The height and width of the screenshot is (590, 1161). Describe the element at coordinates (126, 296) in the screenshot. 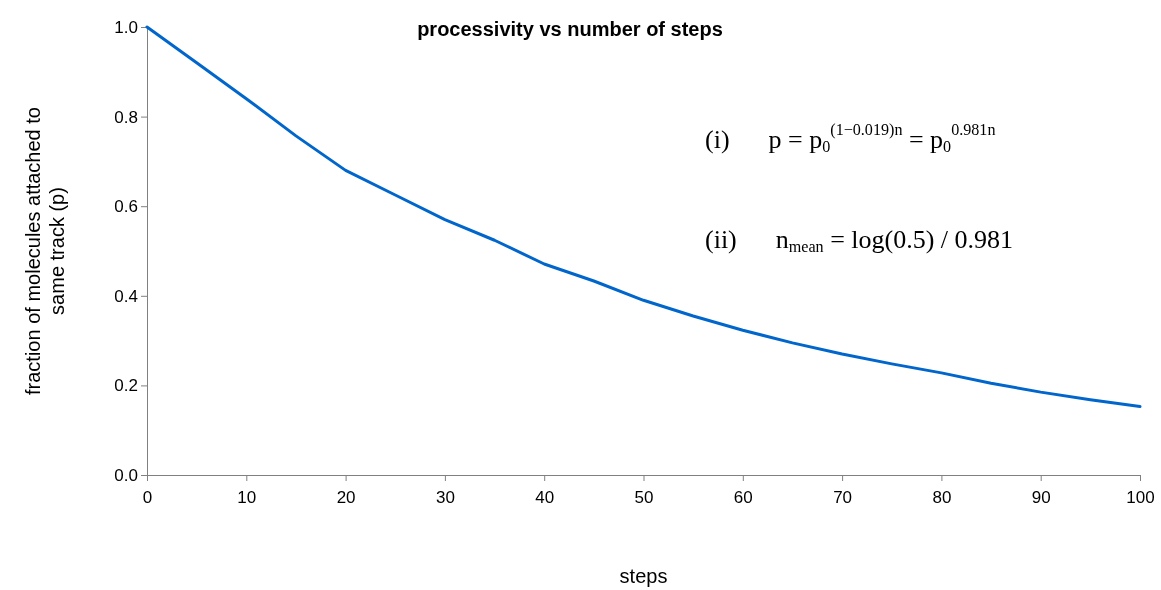

I see `y-tick-label: 0.4` at that location.